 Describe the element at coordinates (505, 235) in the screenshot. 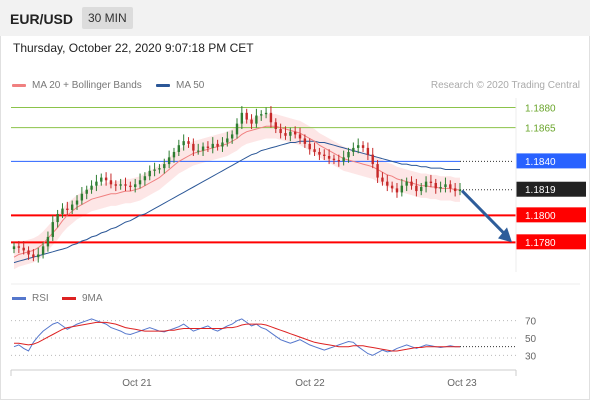

I see `forecast-arrow-head` at that location.